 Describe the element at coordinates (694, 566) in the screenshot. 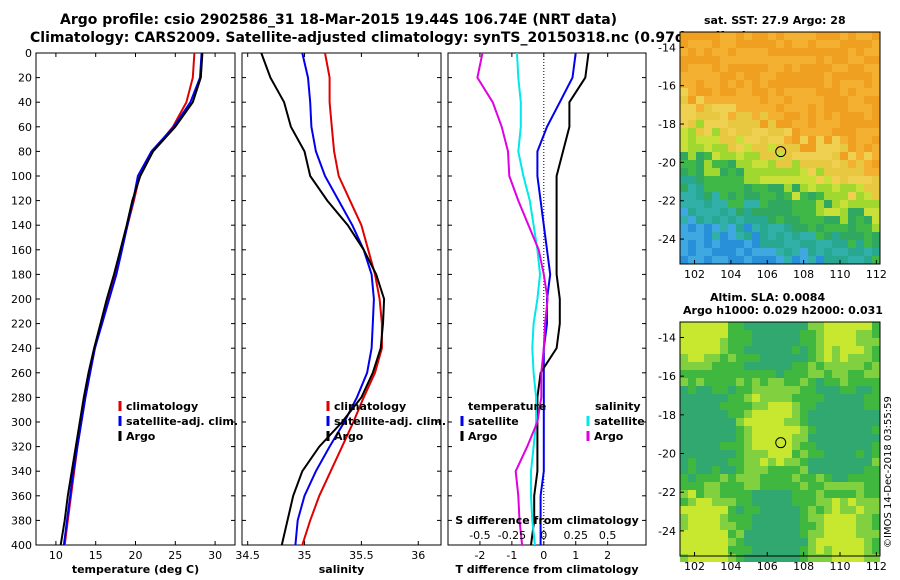

I see `map-lon-label: 102` at that location.